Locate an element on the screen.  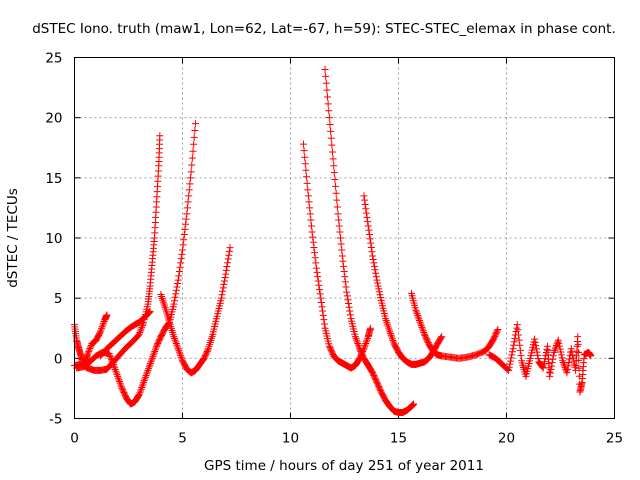
y-tick-label: 10 is located at coordinates (53, 239).